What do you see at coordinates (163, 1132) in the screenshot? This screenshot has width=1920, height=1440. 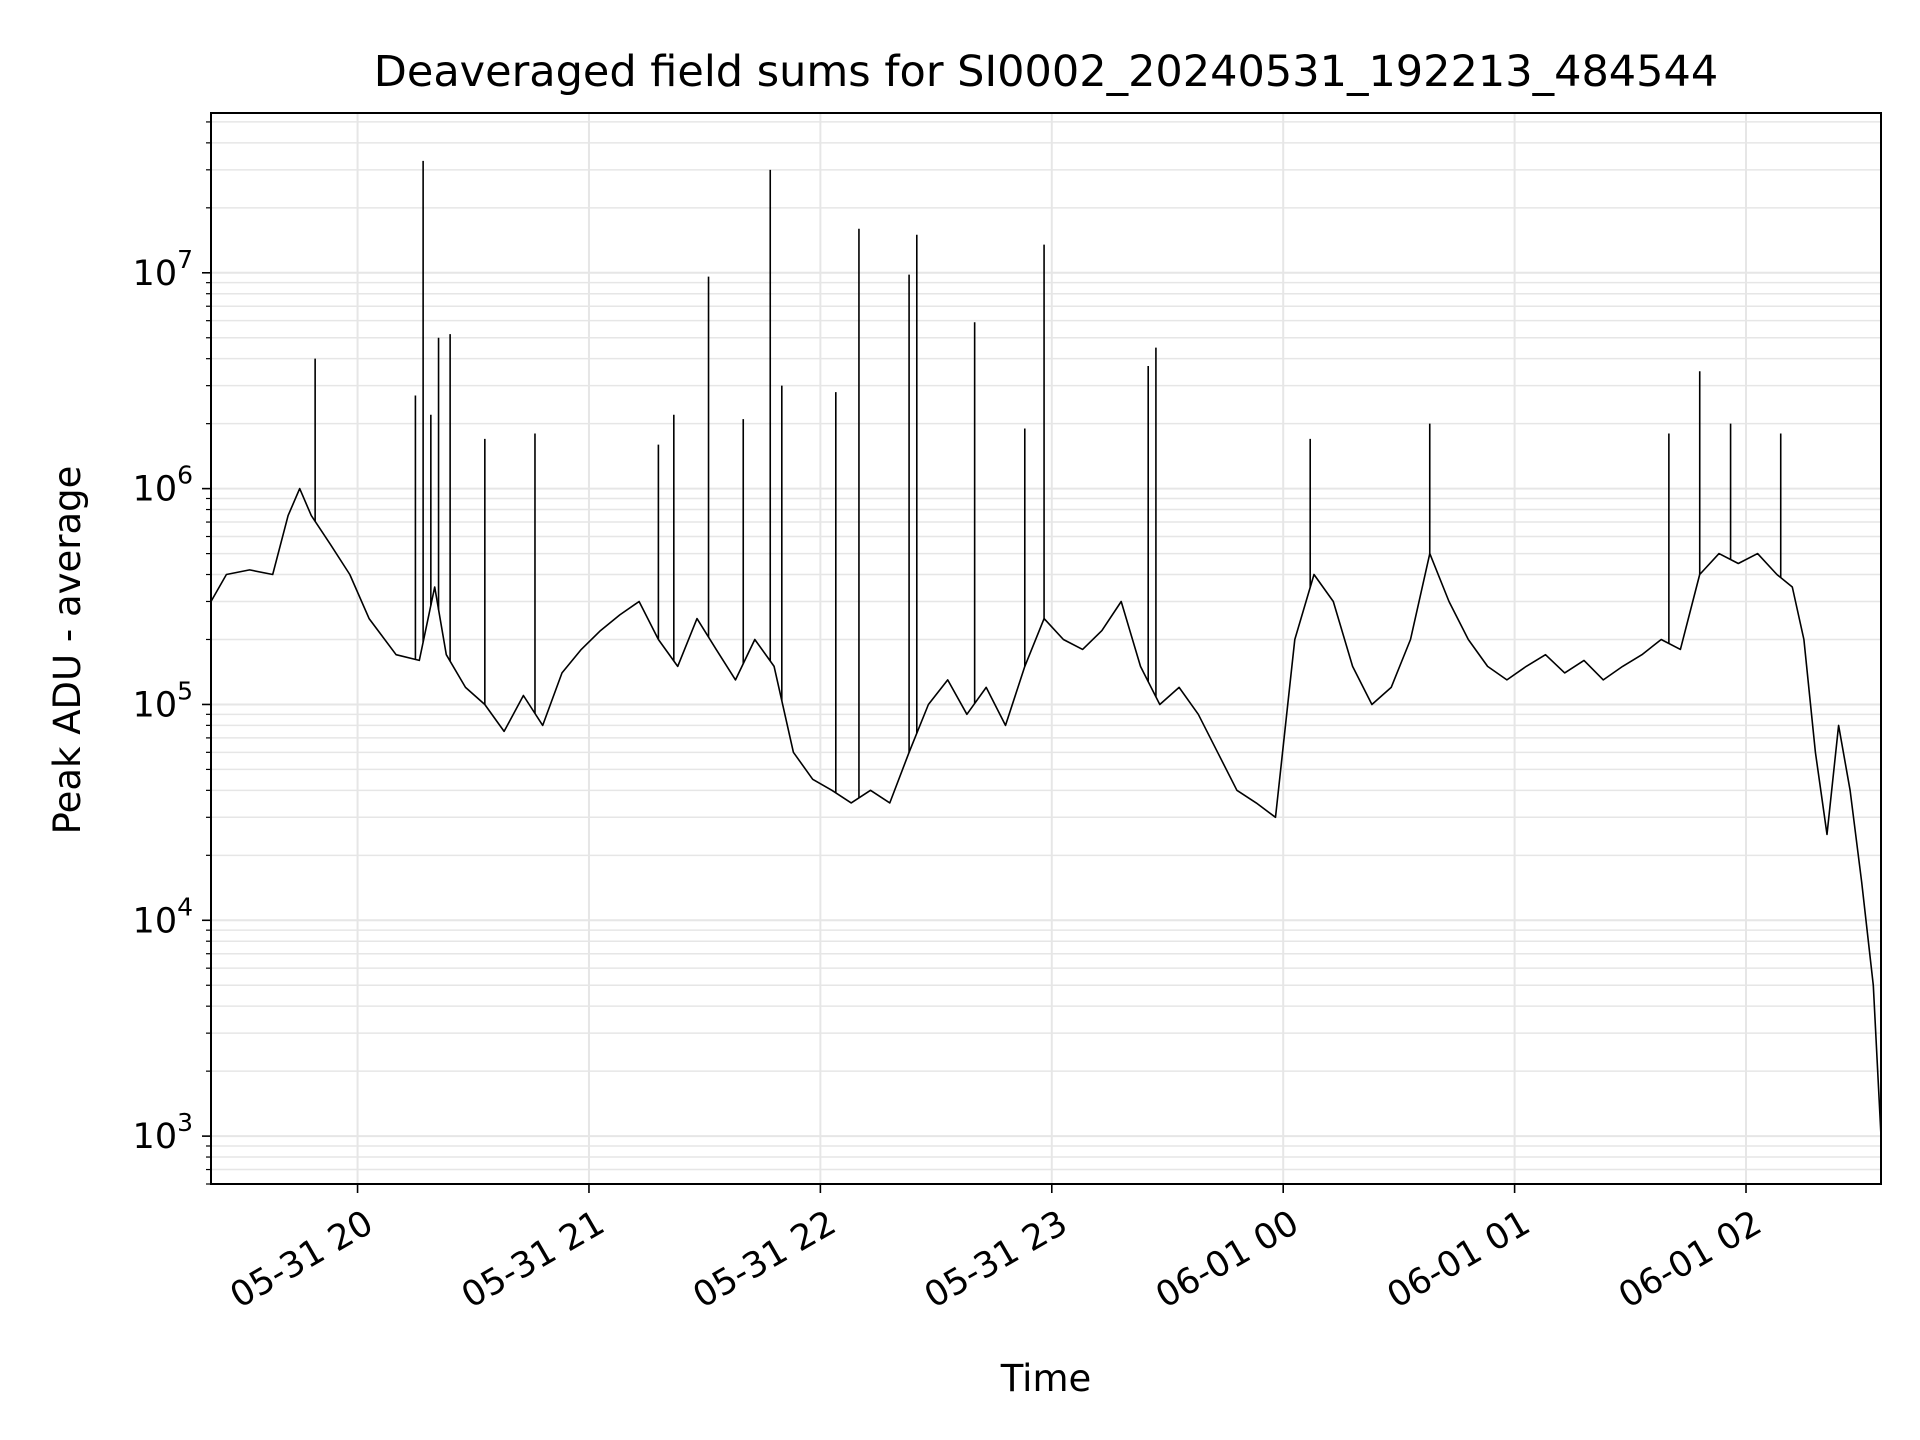 I see `y-tick-label: 103` at bounding box center [163, 1132].